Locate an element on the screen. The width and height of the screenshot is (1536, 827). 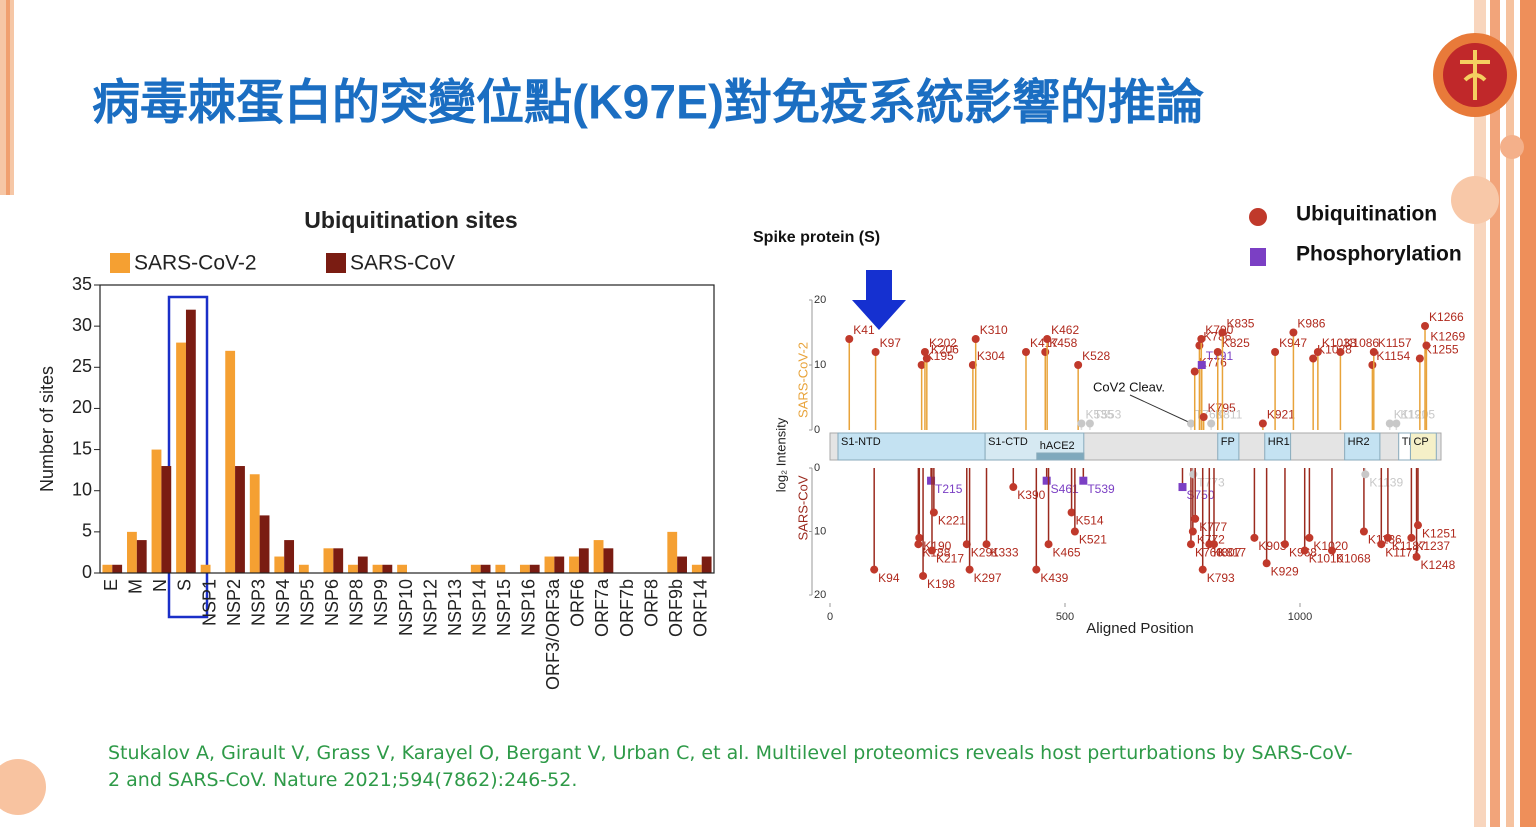
site-label: K304 is located at coordinates (991, 356).